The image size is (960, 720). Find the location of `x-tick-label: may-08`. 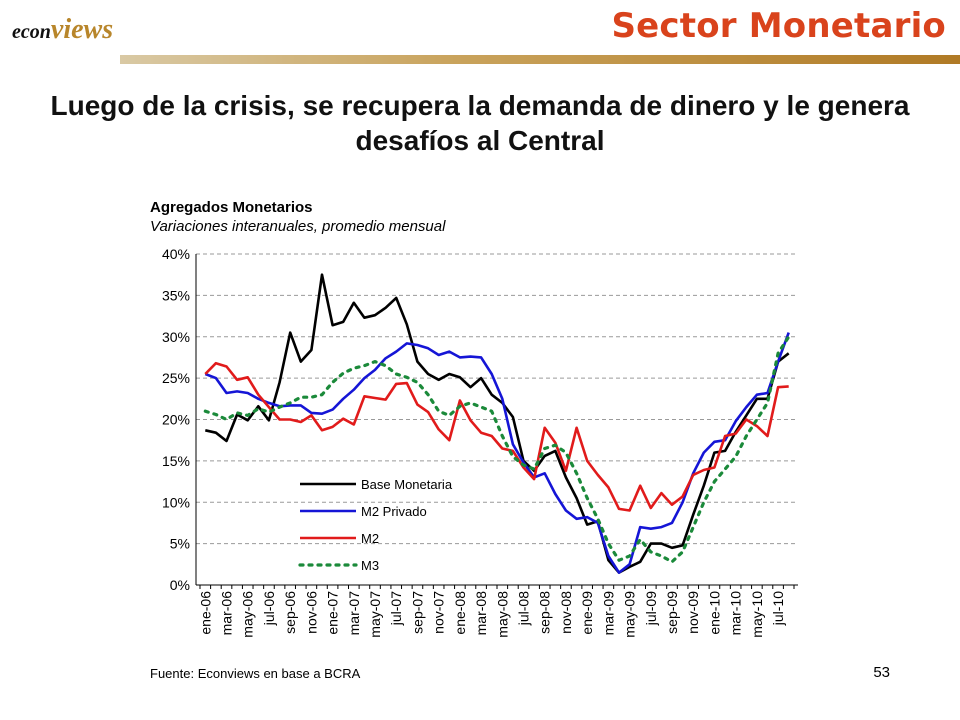

x-tick-label: may-08 is located at coordinates (502, 614).